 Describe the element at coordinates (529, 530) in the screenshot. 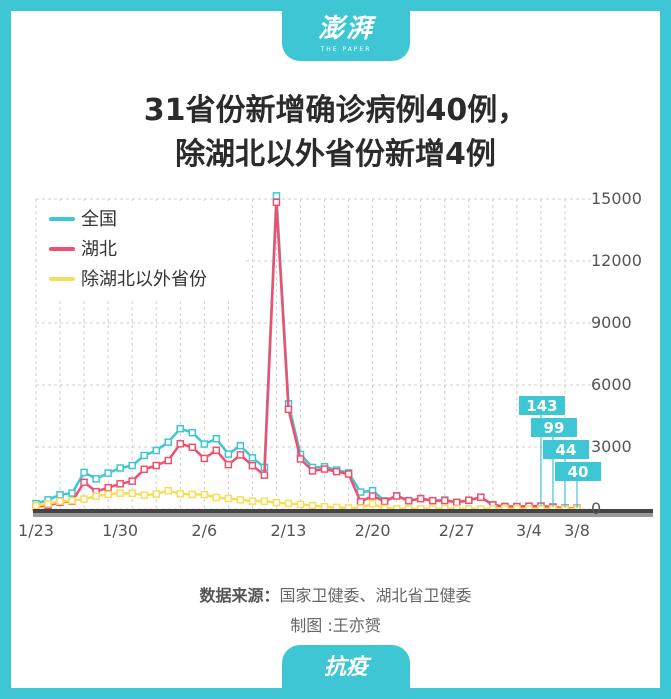

I see `x-tick-label: 3/4` at that location.